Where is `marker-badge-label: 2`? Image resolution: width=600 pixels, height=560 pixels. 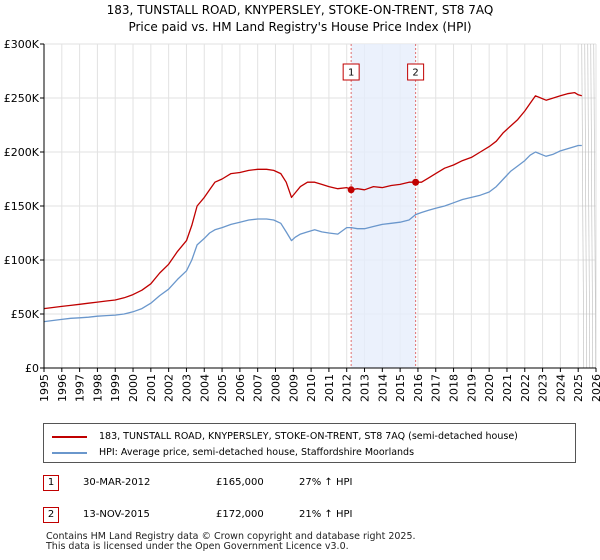 marker-badge-label: 2 is located at coordinates (415, 73).